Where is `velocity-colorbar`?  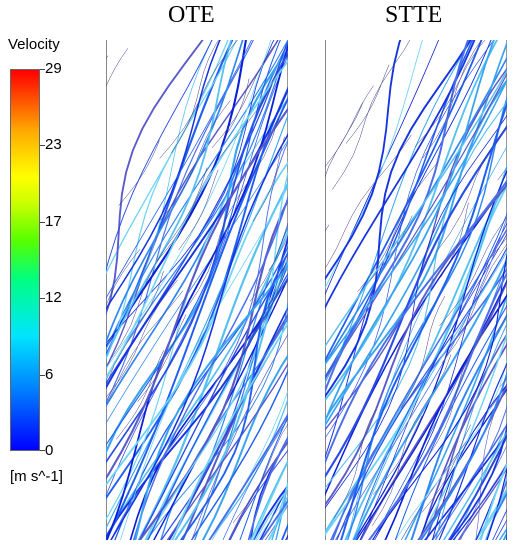
velocity-colorbar is located at coordinates (25, 260).